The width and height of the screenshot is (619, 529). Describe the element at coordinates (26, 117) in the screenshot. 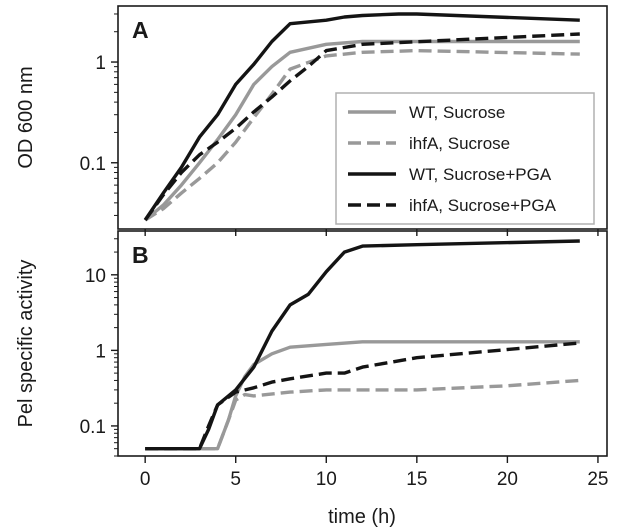

I see `y-axis-label-a: OD 600 nm` at that location.